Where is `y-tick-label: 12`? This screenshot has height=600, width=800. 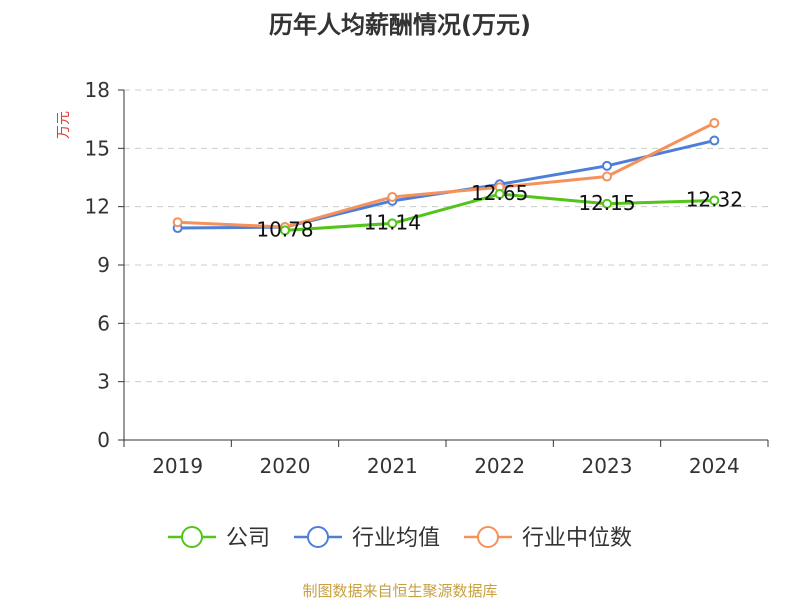
y-tick-label: 12 is located at coordinates (97, 207).